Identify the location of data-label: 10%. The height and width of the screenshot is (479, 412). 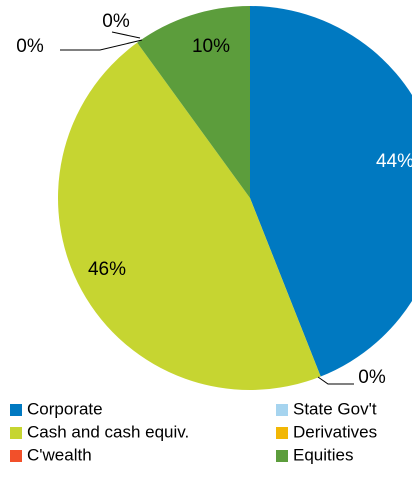
(211, 46).